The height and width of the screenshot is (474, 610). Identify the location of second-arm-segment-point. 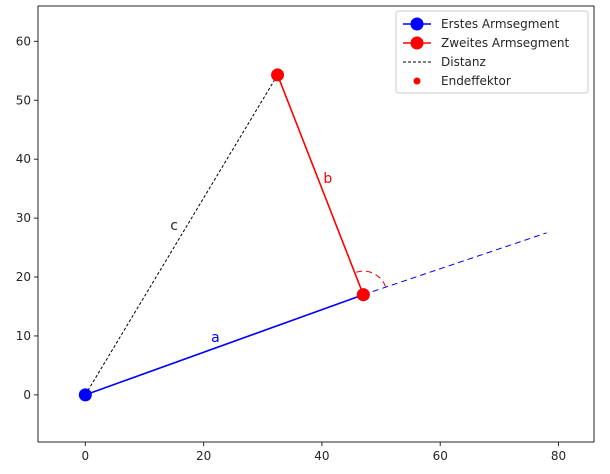
(363, 295).